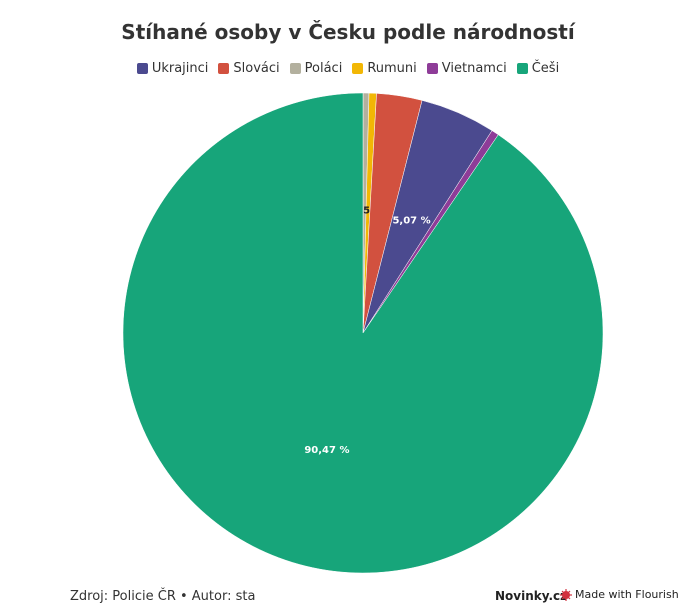 This screenshot has height=609, width=696. Describe the element at coordinates (367, 211) in the screenshot. I see `data-label: 0,5 %` at that location.